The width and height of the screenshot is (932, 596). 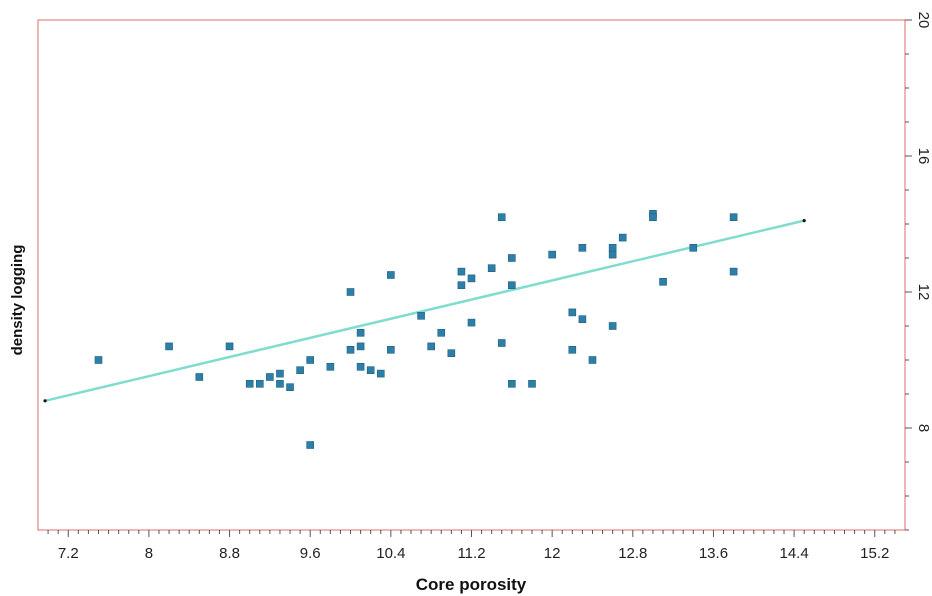 What do you see at coordinates (794, 553) in the screenshot?
I see `x-tick-label: 14.4` at bounding box center [794, 553].